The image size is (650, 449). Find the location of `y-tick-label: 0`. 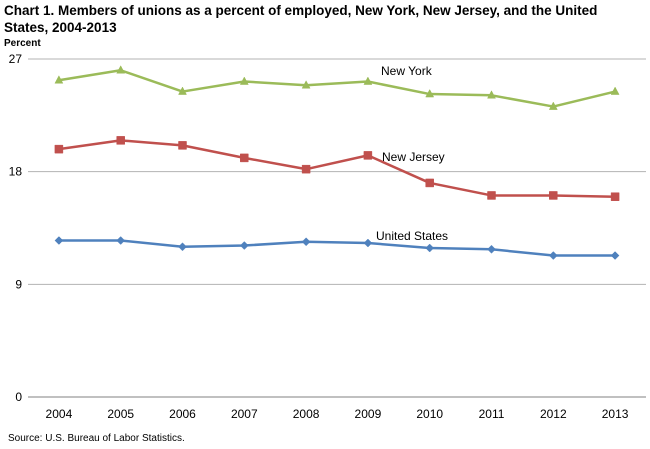

y-tick-label: 0 is located at coordinates (18, 397).